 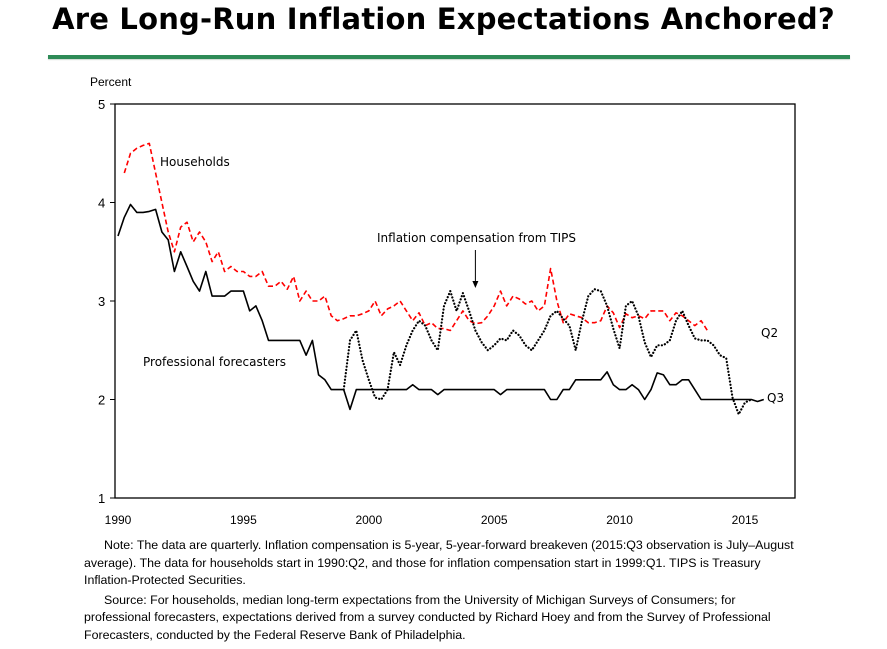 I want to click on y-axis-label: Percent, so click(x=111, y=82).